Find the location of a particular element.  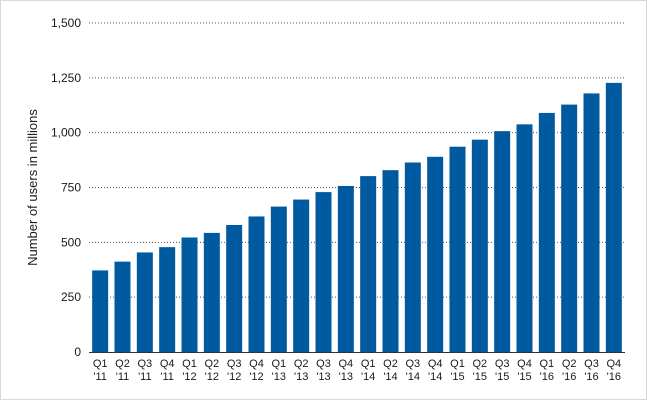

y-tick-label: 1,250 is located at coordinates (66, 78).